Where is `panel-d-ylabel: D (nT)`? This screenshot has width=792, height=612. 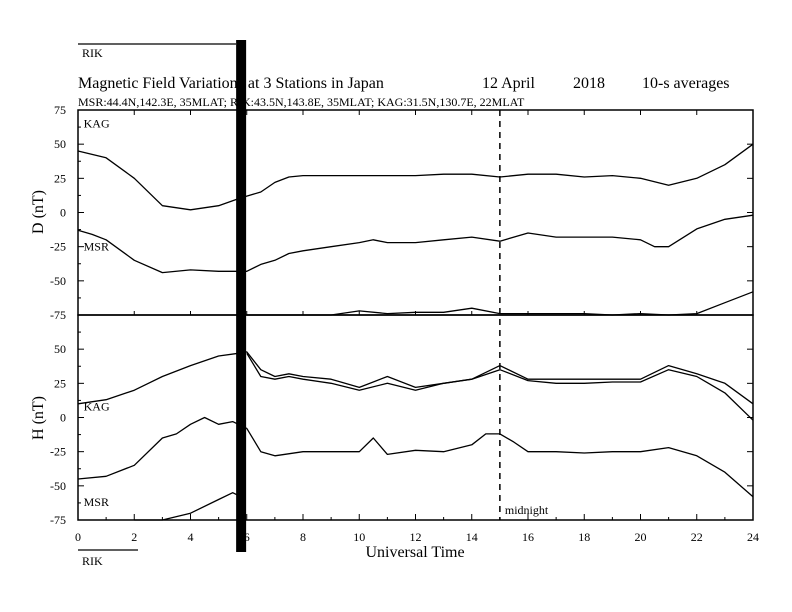 panel-d-ylabel: D (nT) is located at coordinates (38, 212).